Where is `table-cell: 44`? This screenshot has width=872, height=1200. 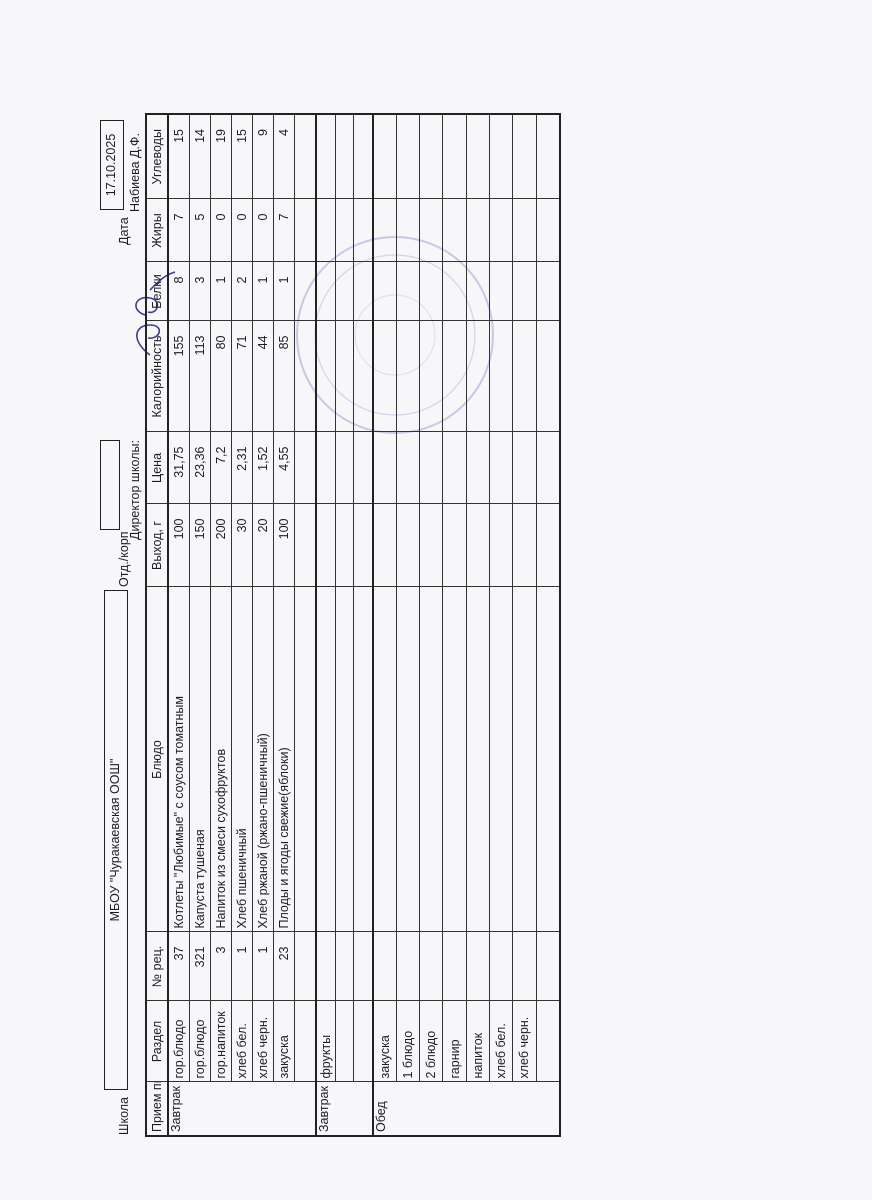 table-cell: 44 is located at coordinates (263, 376).